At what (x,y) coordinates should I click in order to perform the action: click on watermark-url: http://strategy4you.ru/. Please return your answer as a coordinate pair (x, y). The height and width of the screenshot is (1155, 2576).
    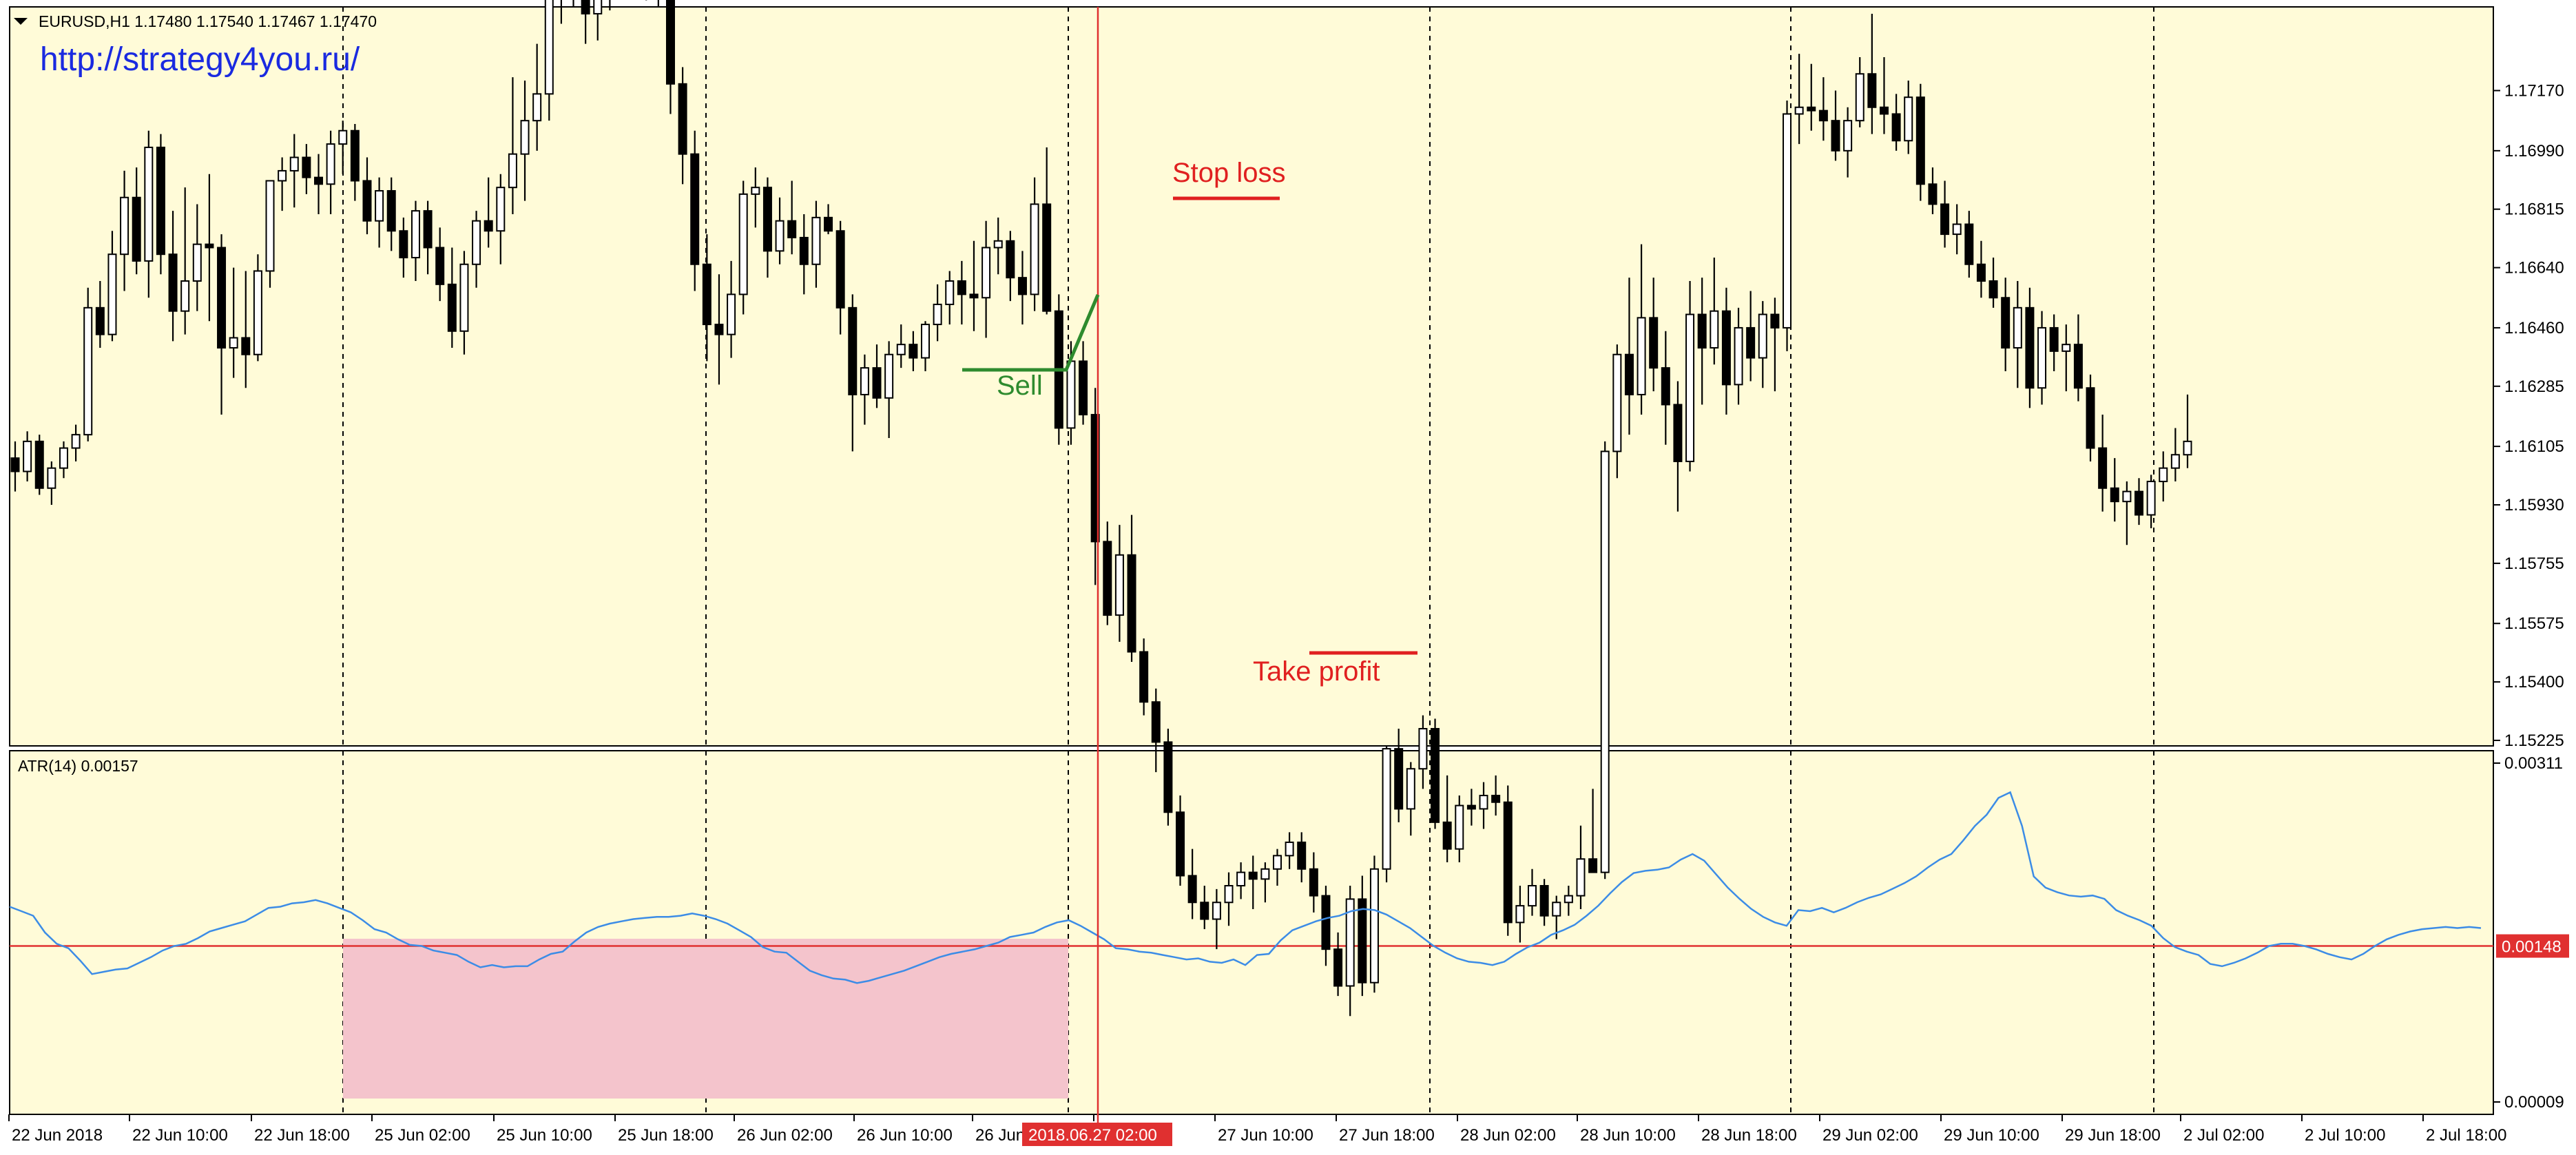
    Looking at the image, I should click on (200, 59).